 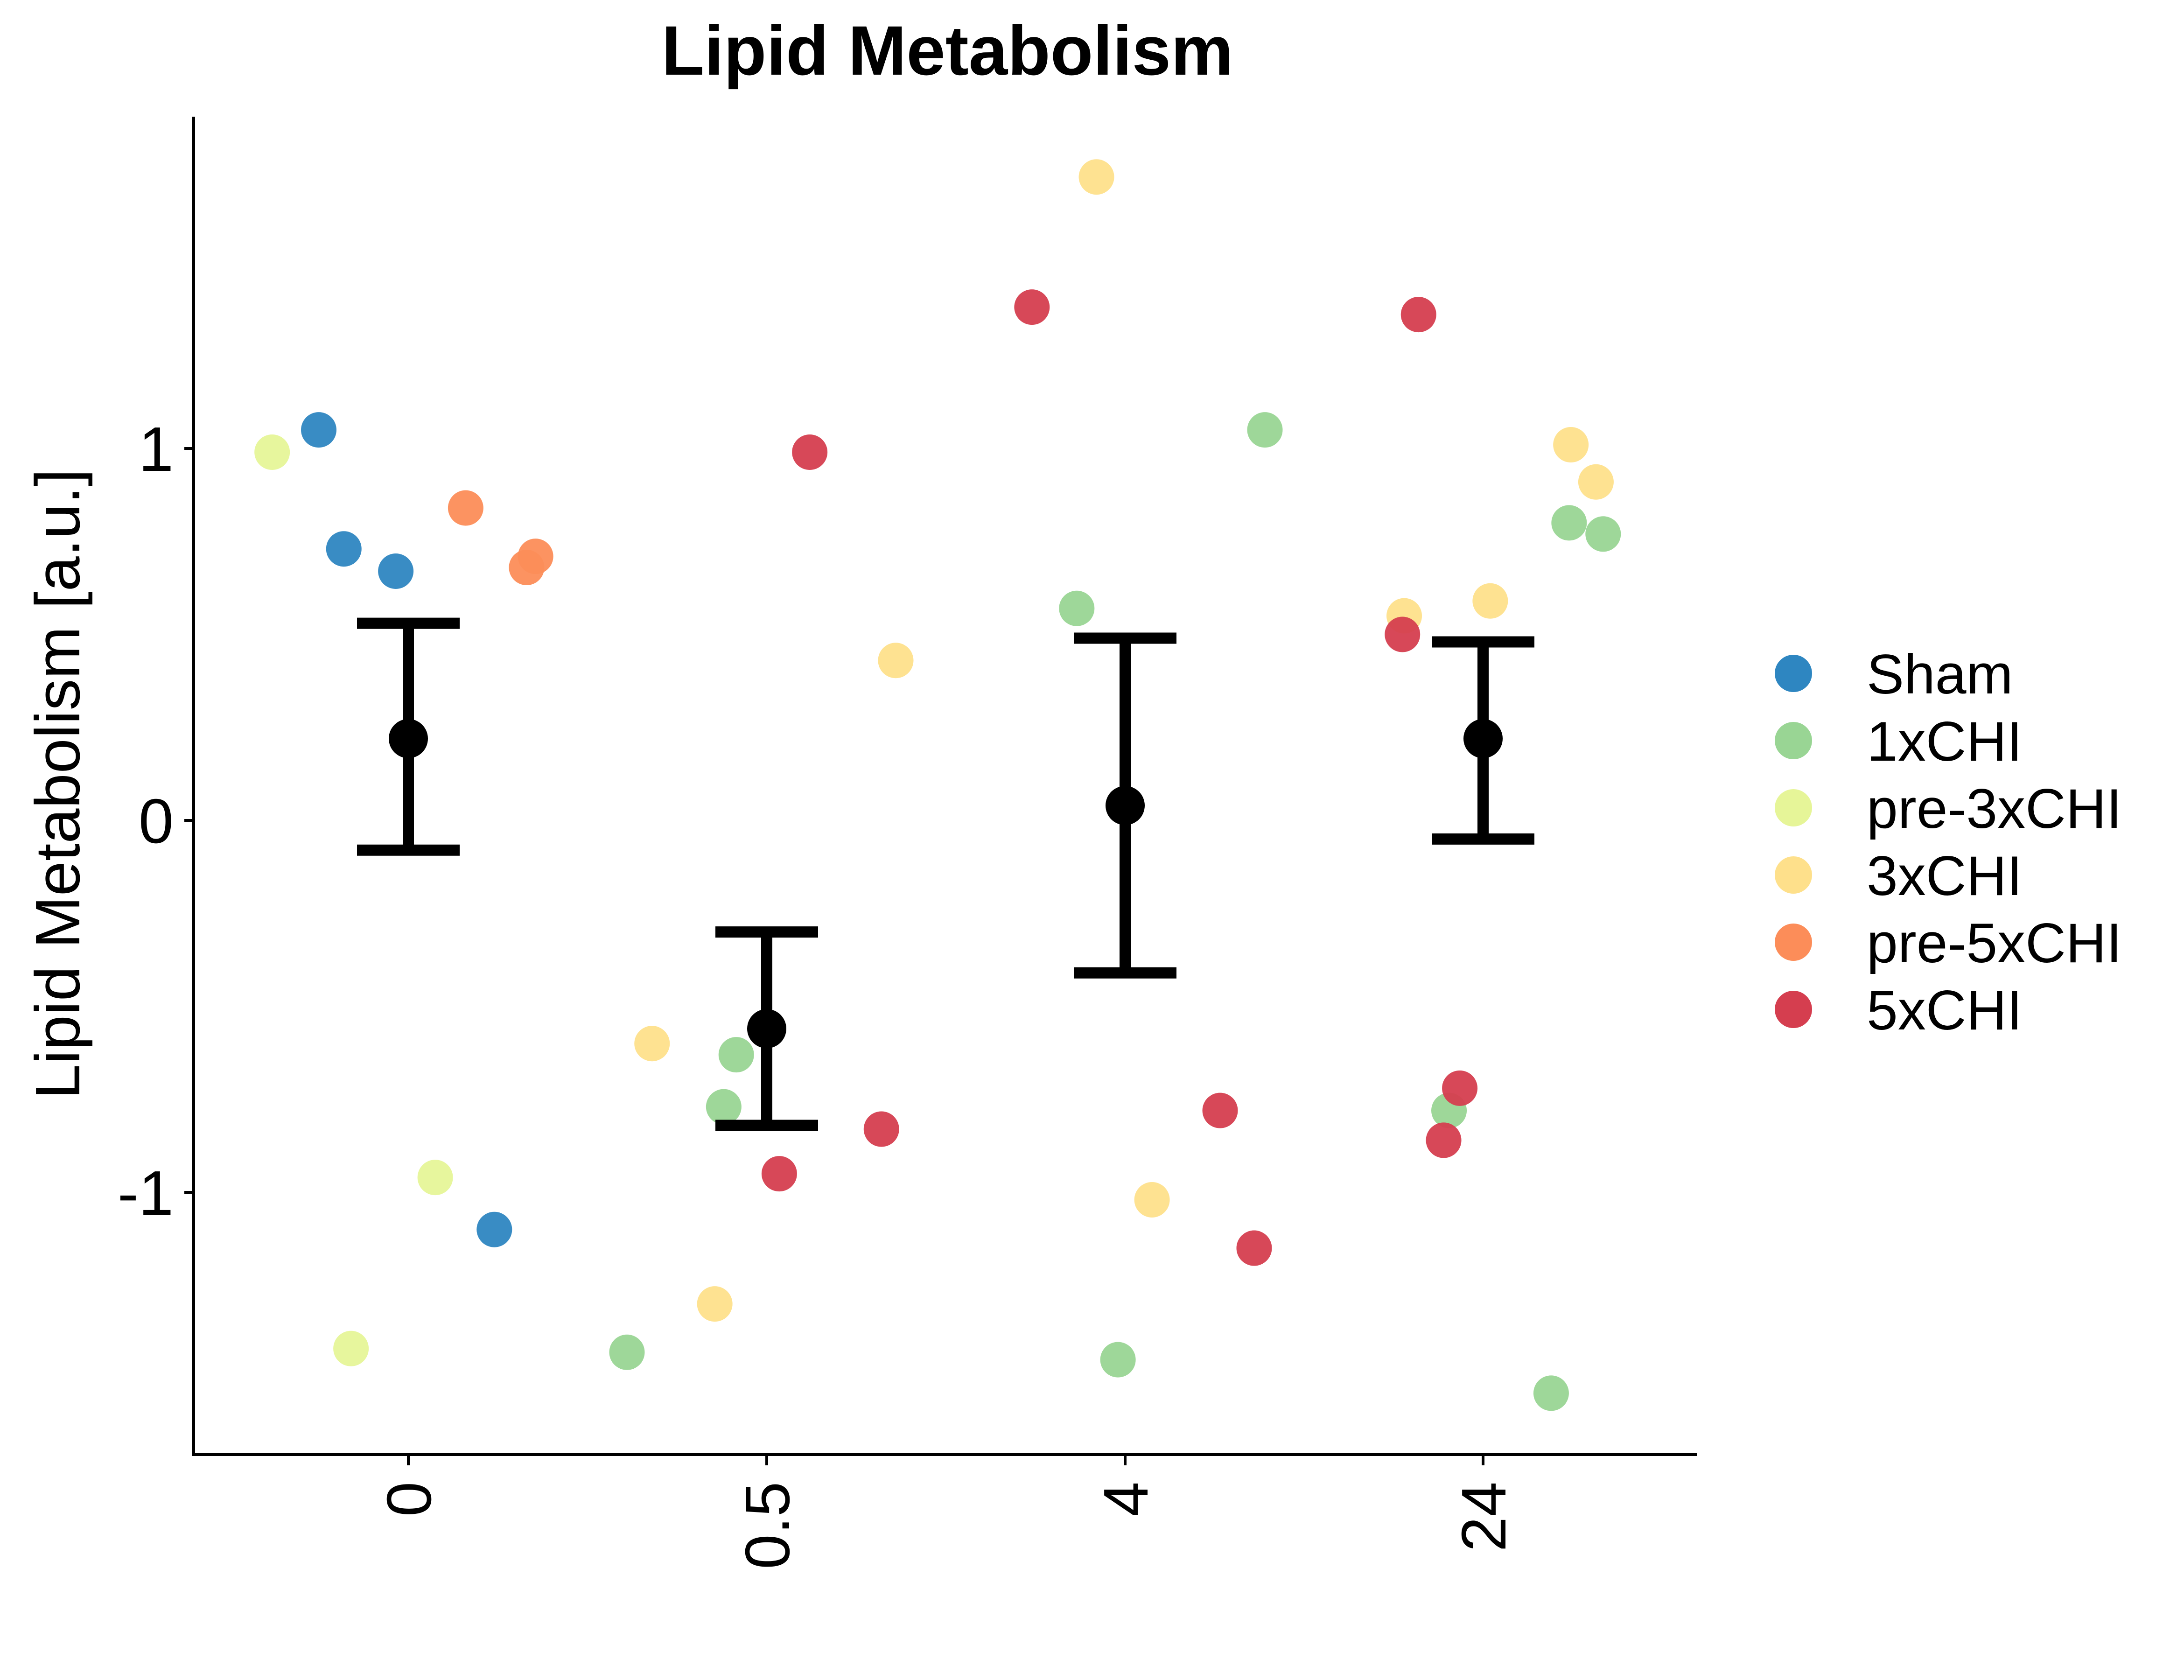 What do you see at coordinates (1994, 808) in the screenshot?
I see `legend-label: pre-3xCHI` at bounding box center [1994, 808].